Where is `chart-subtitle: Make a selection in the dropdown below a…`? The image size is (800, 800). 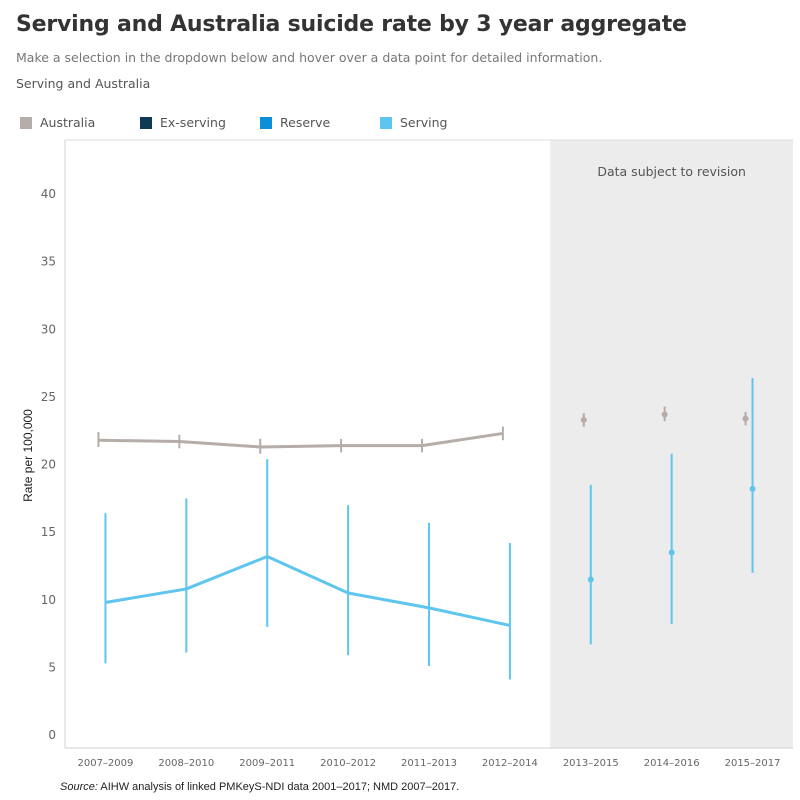 chart-subtitle: Make a selection in the dropdown below a… is located at coordinates (309, 57).